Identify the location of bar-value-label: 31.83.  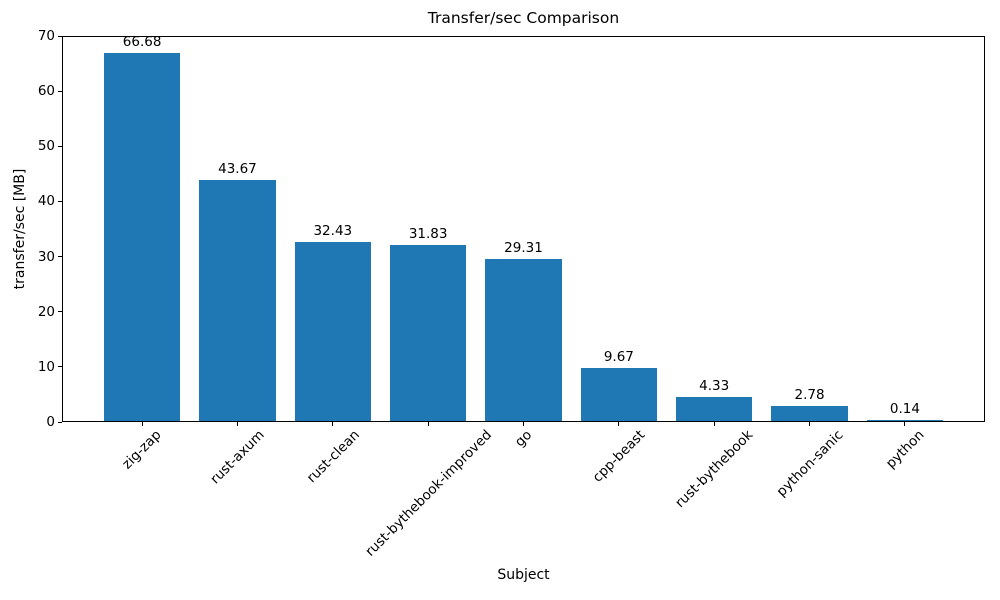
(428, 234).